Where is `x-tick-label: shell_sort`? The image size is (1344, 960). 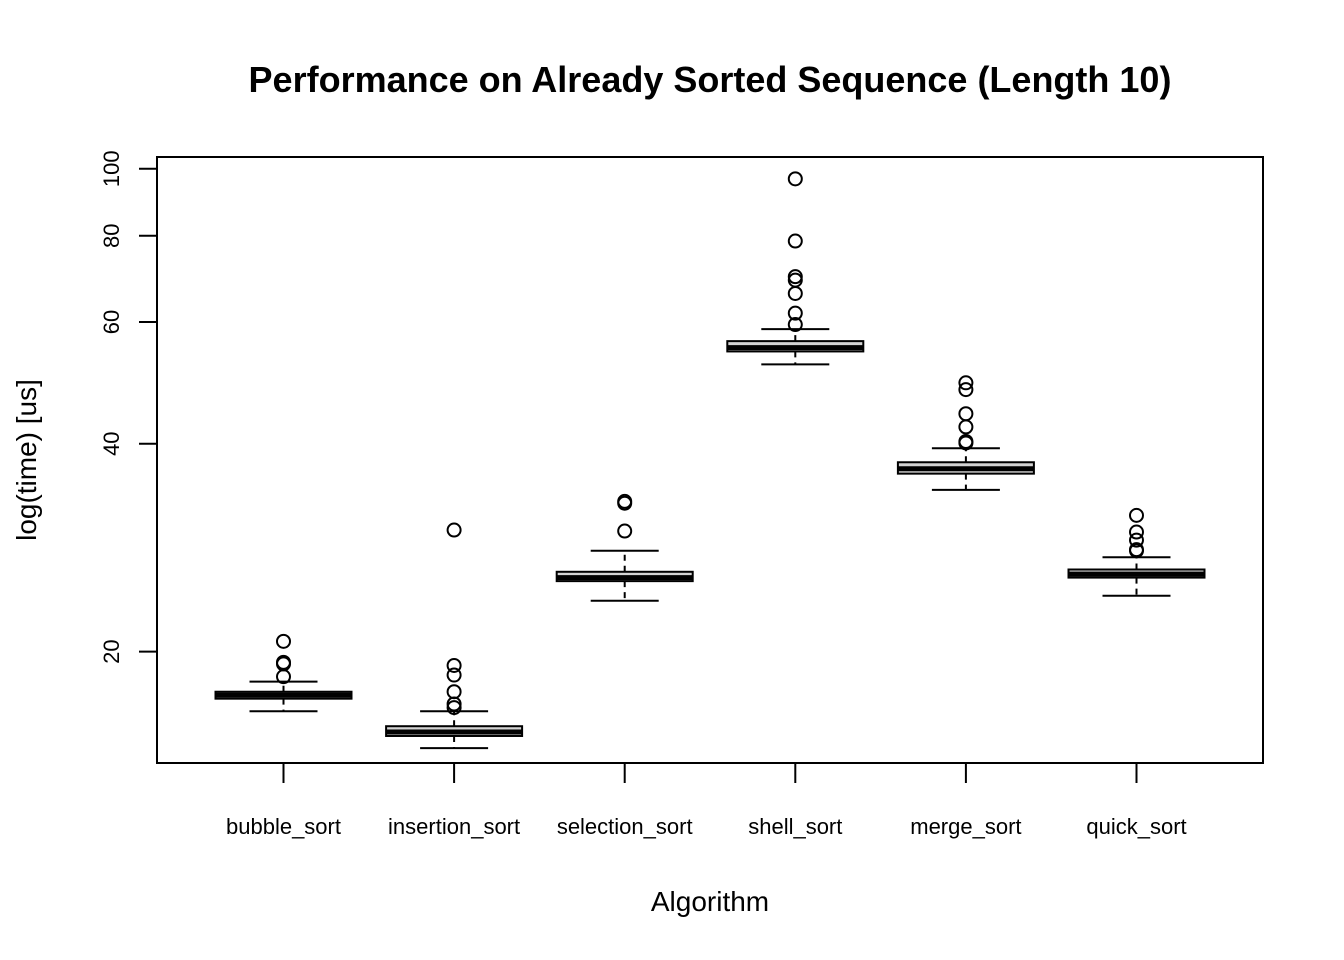
x-tick-label: shell_sort is located at coordinates (795, 826).